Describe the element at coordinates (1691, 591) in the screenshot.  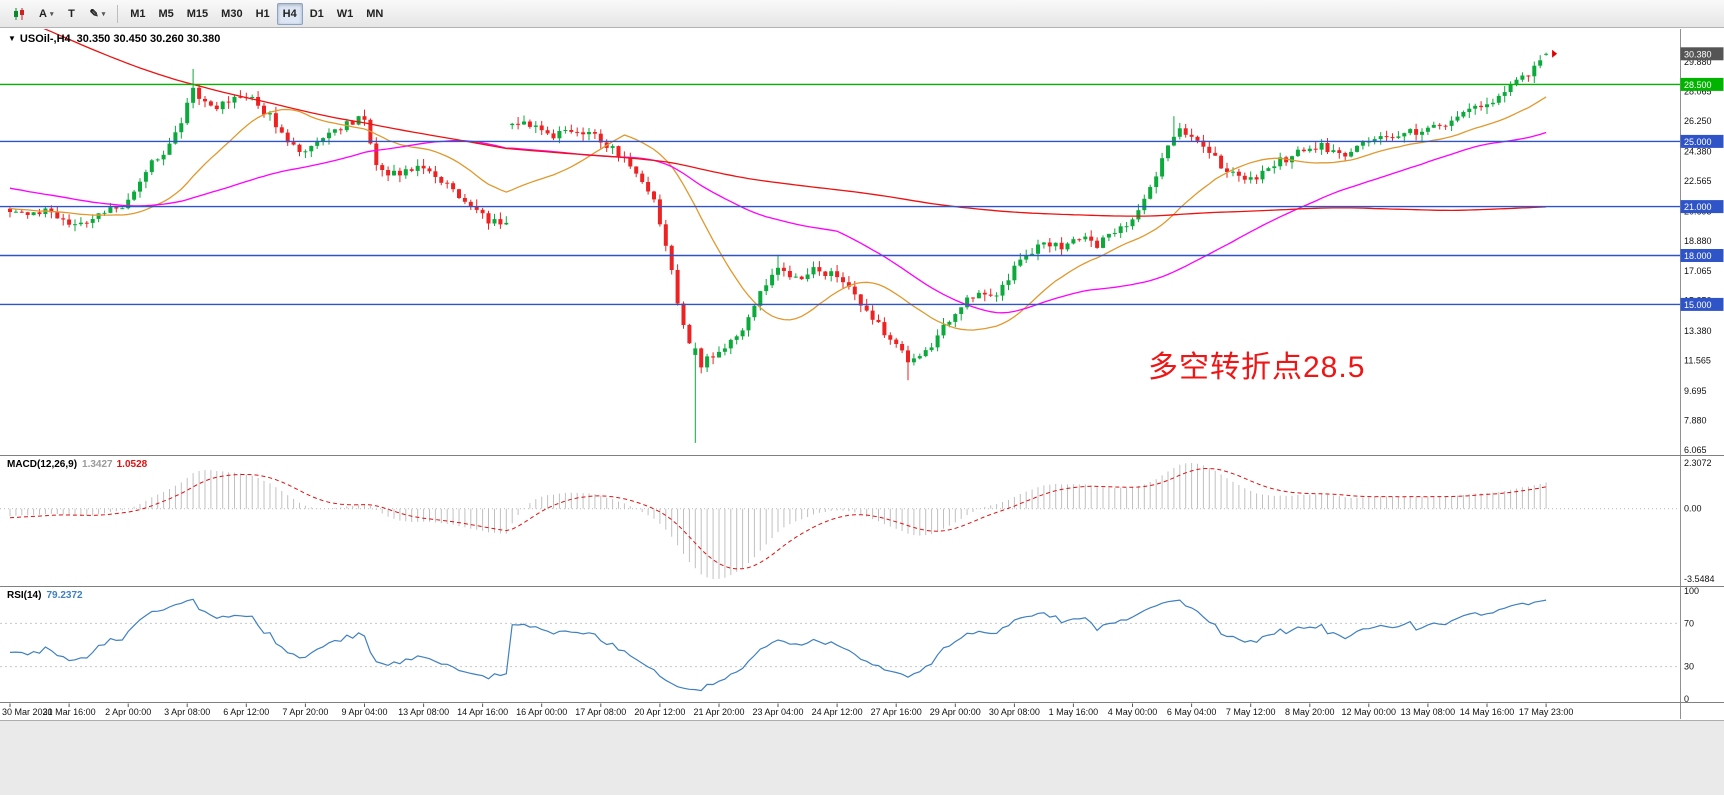
I see `rsi-axis-label: 100` at that location.